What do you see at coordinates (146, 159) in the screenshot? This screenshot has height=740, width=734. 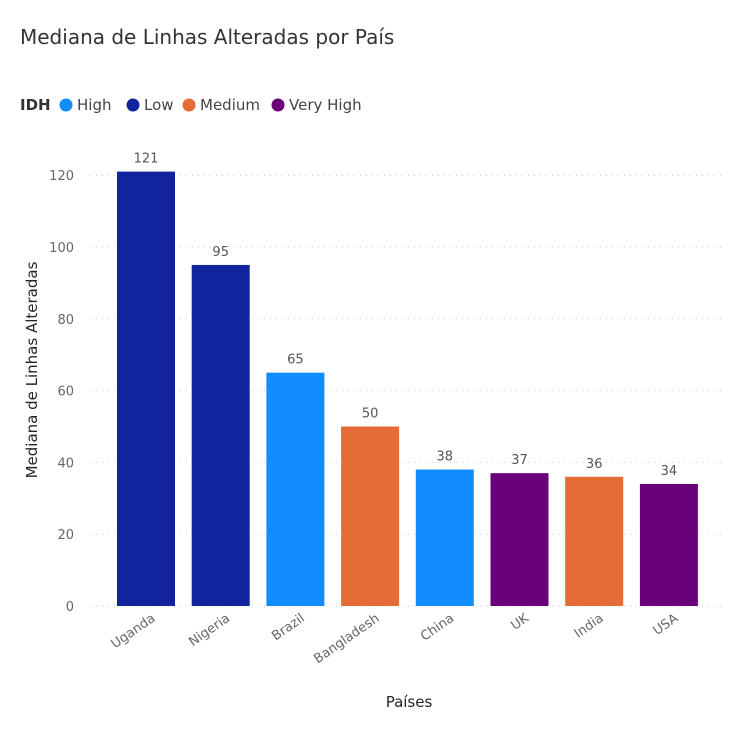 I see `data-label-uganda: 121` at bounding box center [146, 159].